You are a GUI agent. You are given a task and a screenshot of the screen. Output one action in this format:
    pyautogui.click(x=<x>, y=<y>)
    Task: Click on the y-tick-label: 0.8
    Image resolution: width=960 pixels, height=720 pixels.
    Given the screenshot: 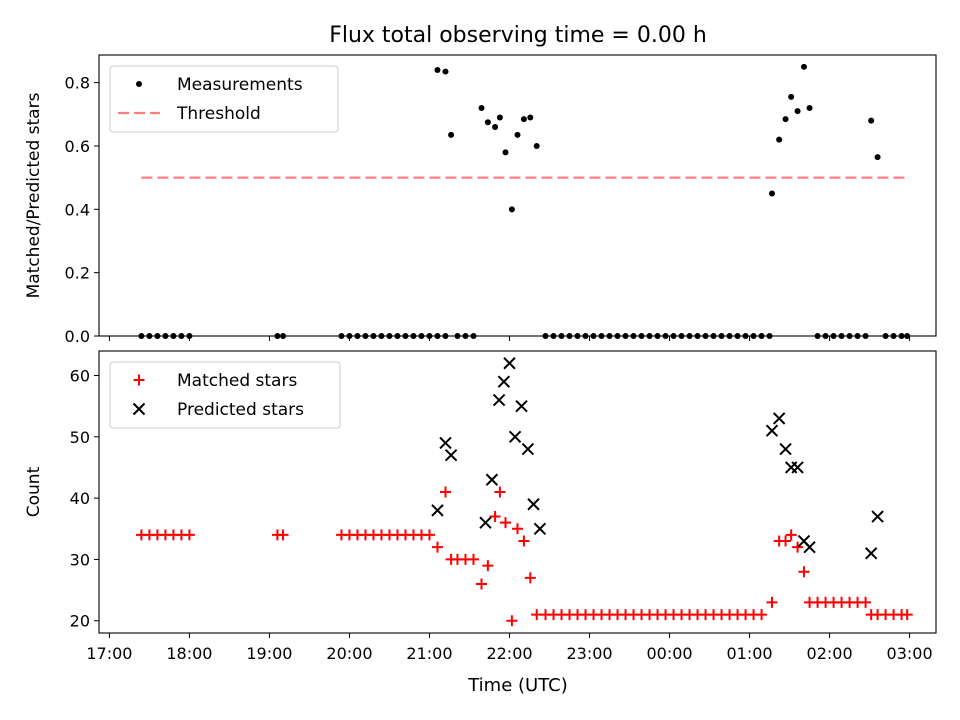 What is the action you would take?
    pyautogui.click(x=77, y=83)
    